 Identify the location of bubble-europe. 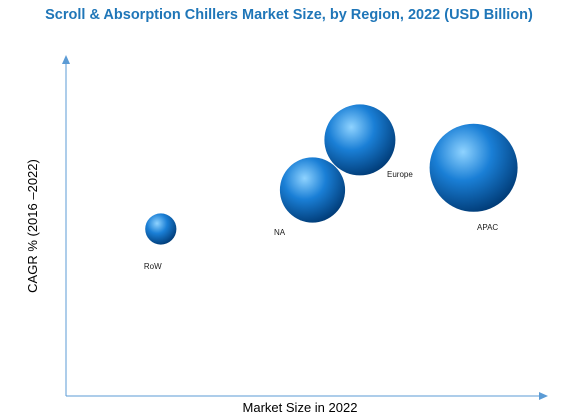
(360, 140).